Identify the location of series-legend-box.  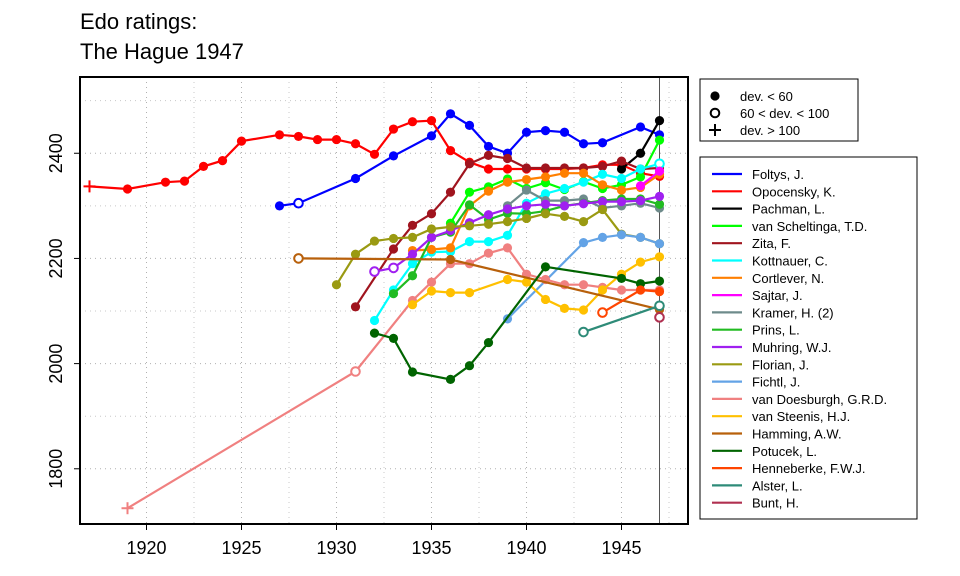
(808, 338).